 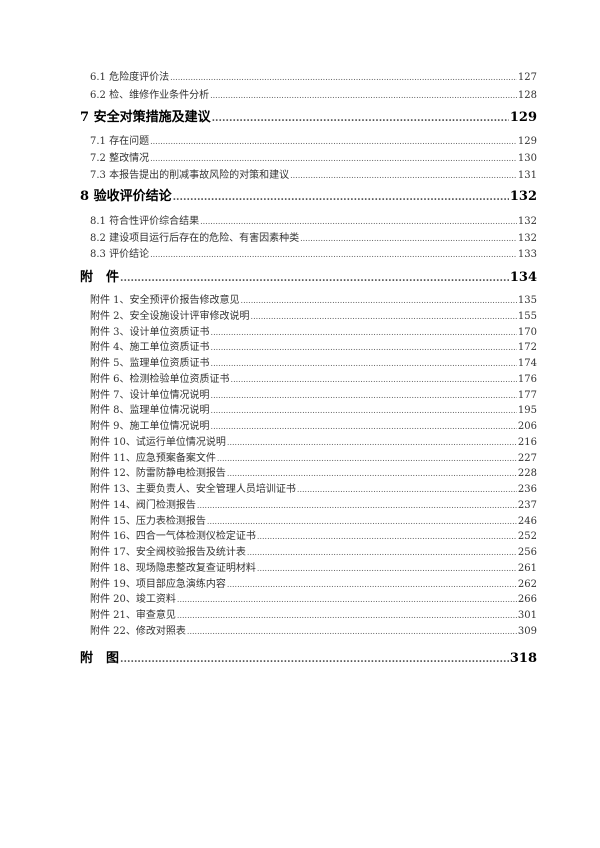 I want to click on toc-entry: 8.3 评价结论 133, so click(x=313, y=255).